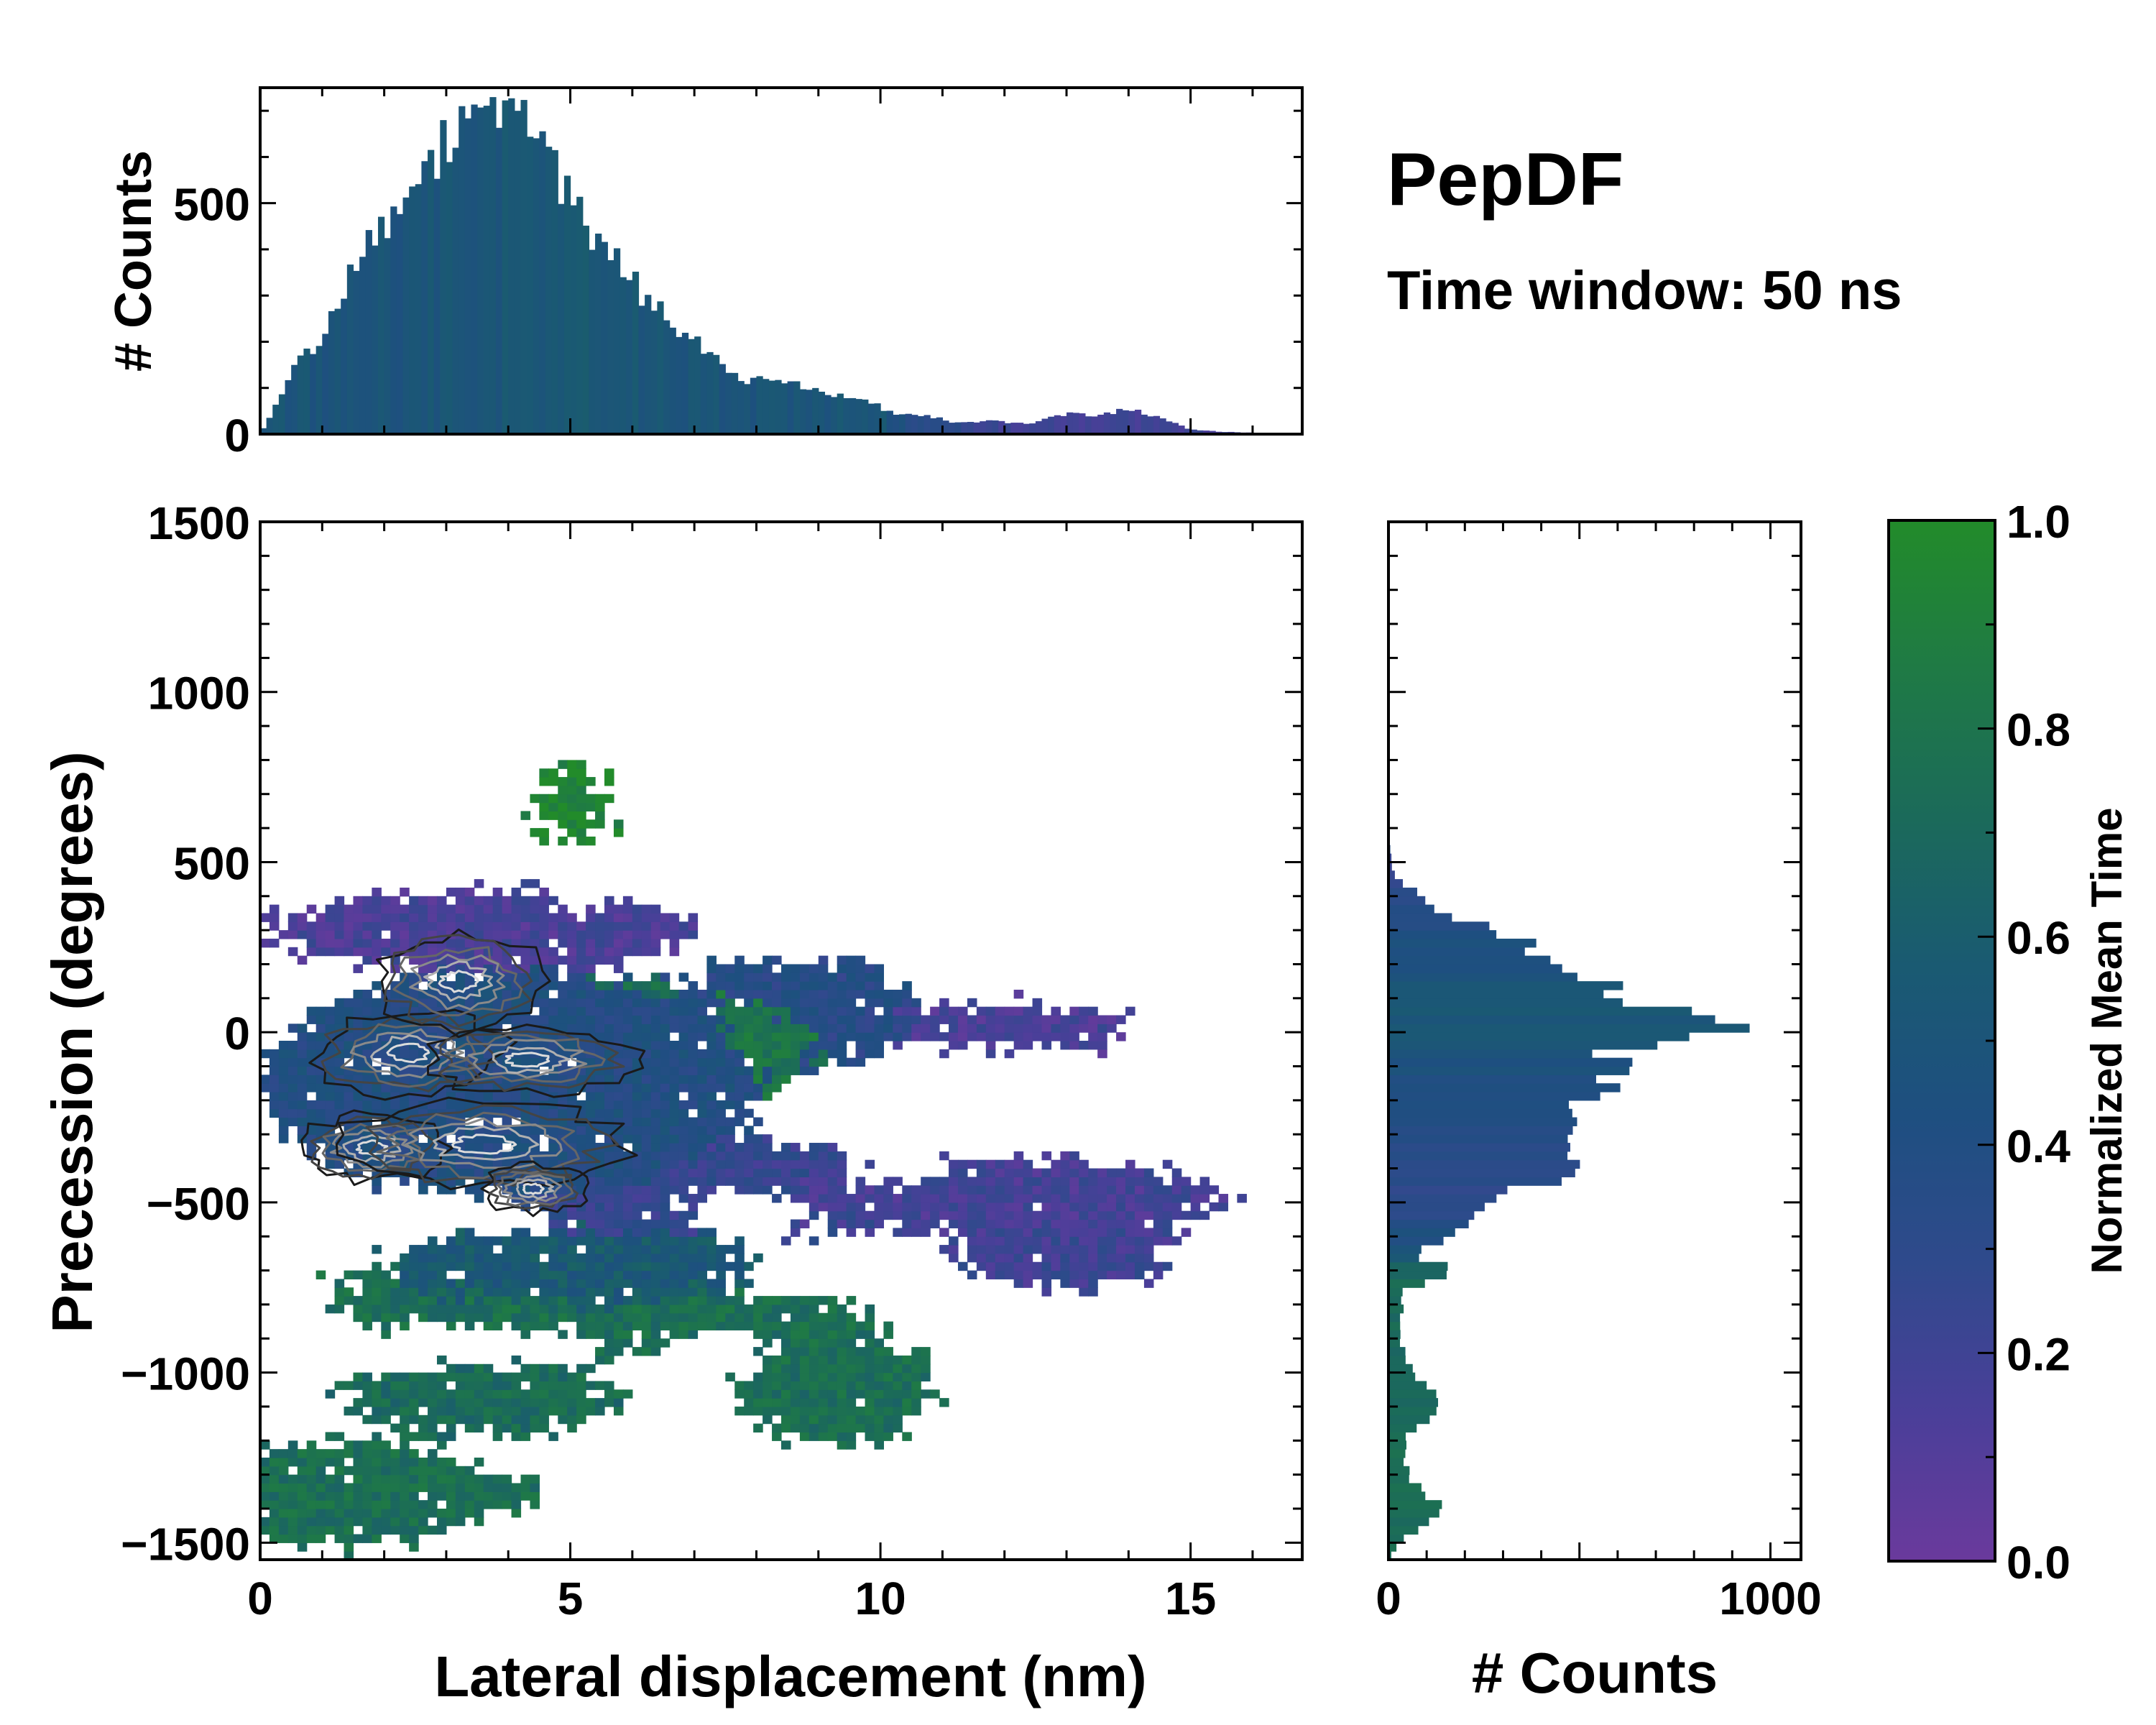 This screenshot has height=1725, width=2156. Describe the element at coordinates (1399, 1471) in the screenshot. I see `right-histogram-bar` at that location.